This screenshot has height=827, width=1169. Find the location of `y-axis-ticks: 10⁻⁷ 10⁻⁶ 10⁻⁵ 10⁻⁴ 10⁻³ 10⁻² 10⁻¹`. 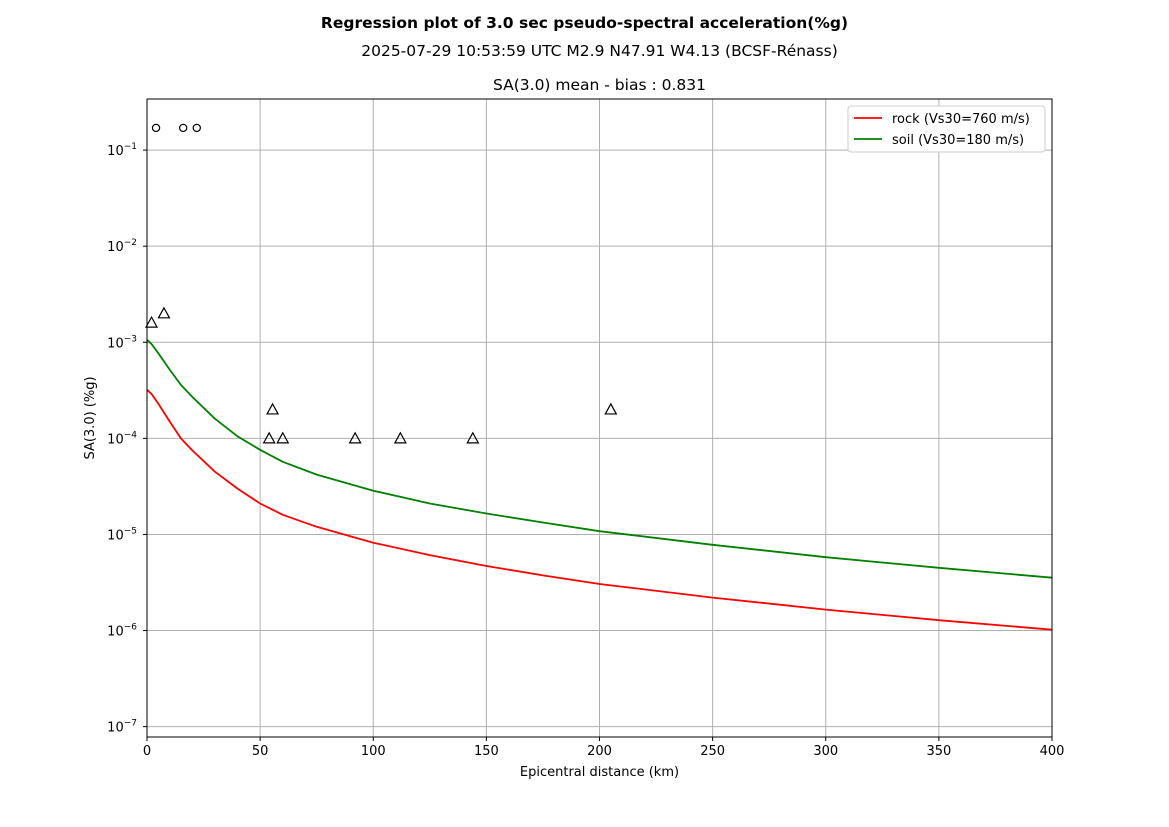

y-axis-ticks: 10⁻⁷ 10⁻⁶ 10⁻⁵ 10⁻⁴ 10⁻³ 10⁻² 10⁻¹ is located at coordinates (127, 439).